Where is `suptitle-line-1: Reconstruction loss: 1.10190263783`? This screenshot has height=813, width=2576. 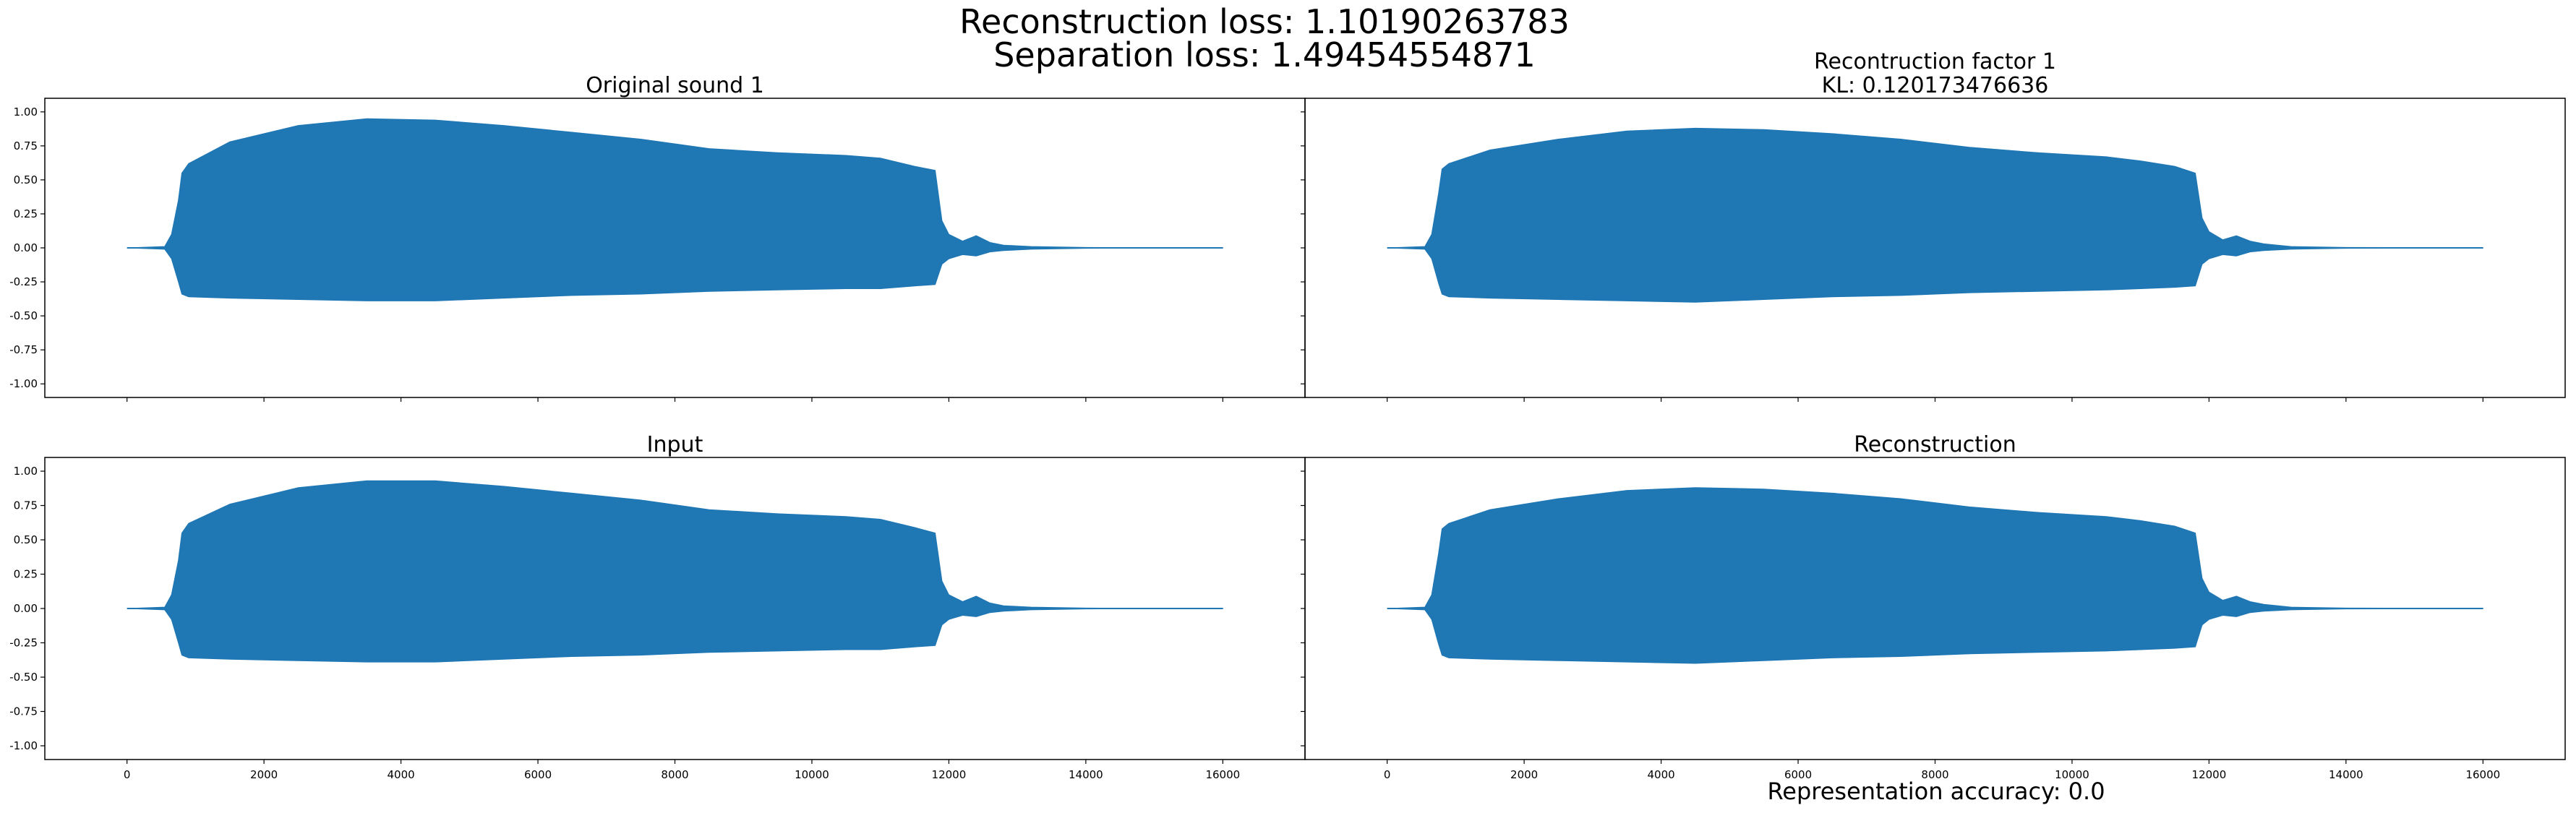 suptitle-line-1: Reconstruction loss: 1.10190263783 is located at coordinates (1264, 21).